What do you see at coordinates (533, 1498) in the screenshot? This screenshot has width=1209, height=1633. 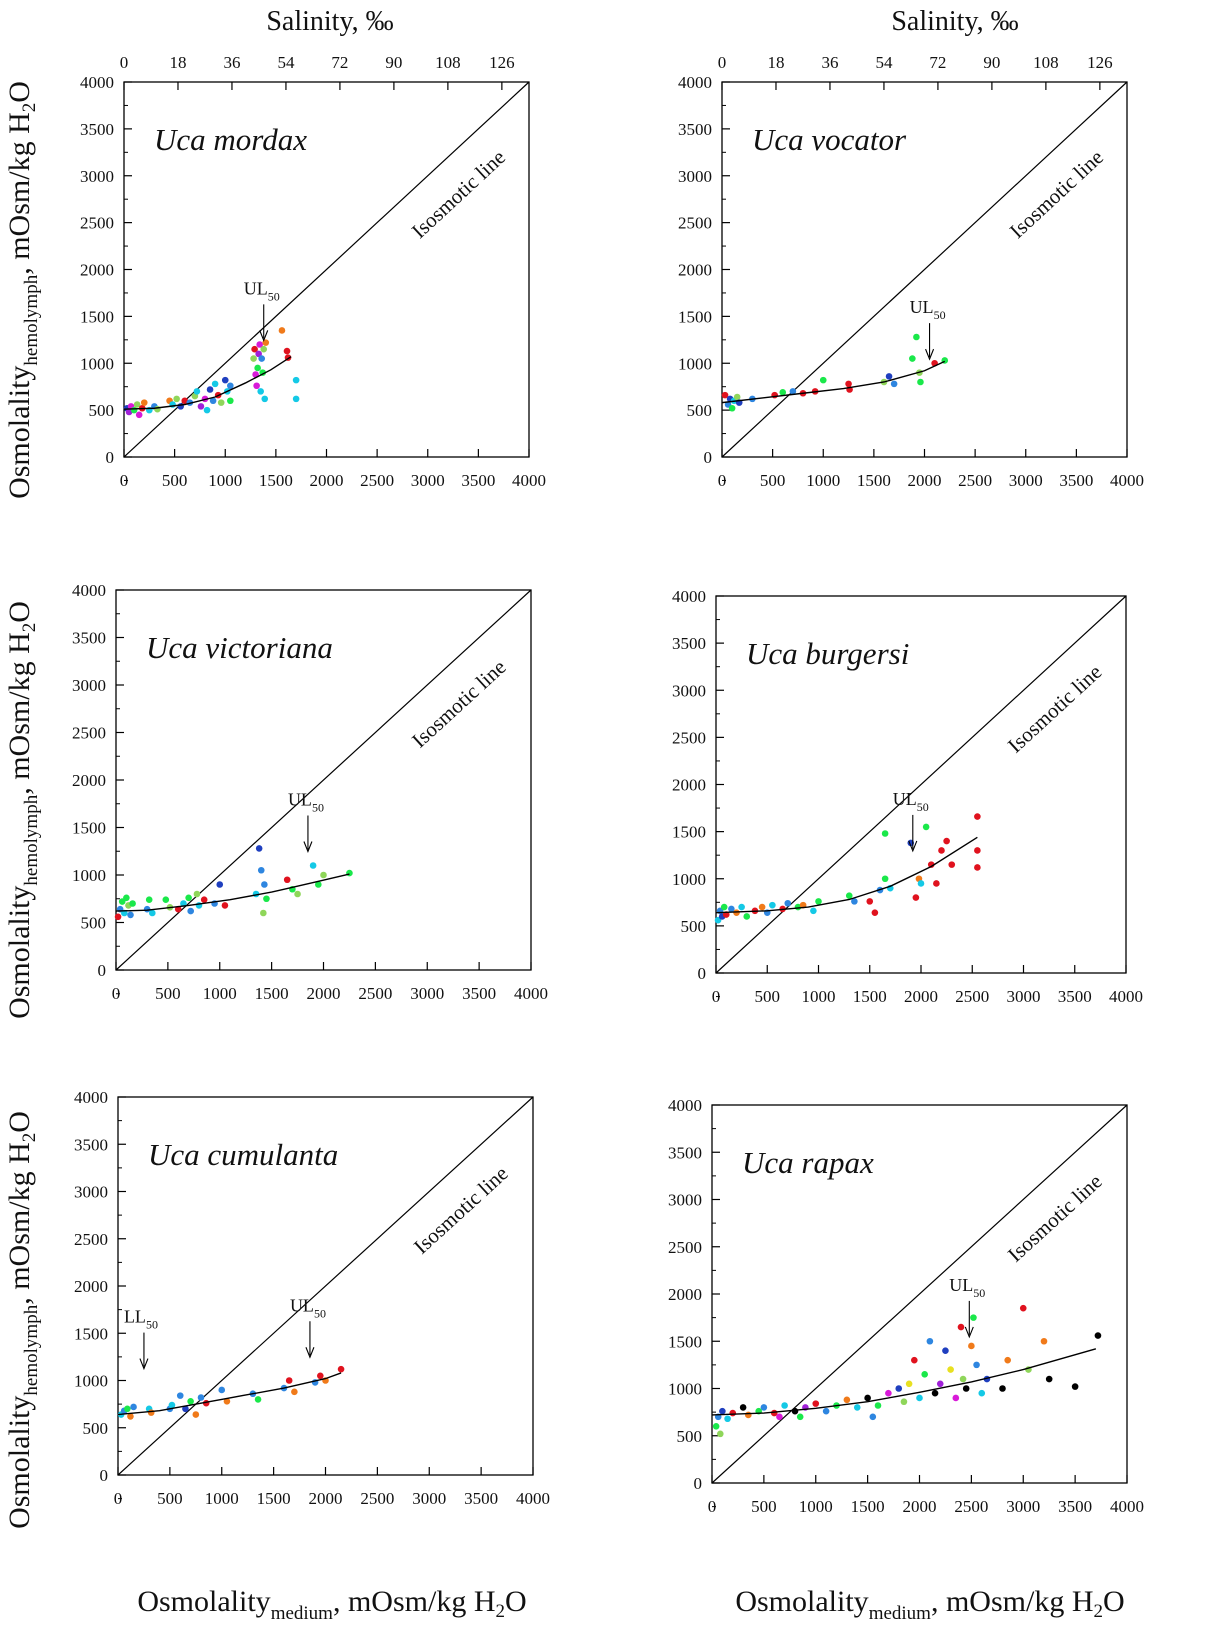 I see `x-tick-label: 4000` at bounding box center [533, 1498].